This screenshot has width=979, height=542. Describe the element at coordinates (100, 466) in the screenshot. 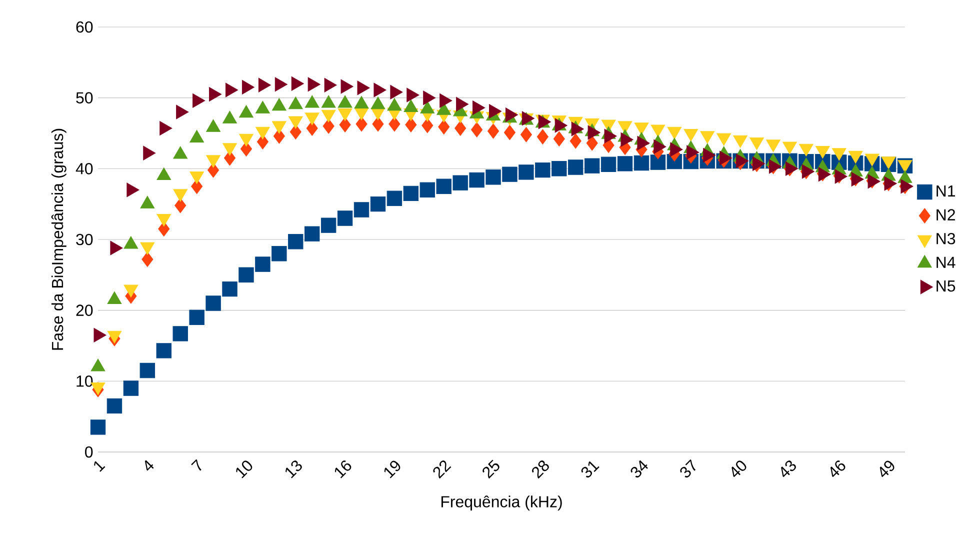

I see `x-tick-label: 1` at that location.